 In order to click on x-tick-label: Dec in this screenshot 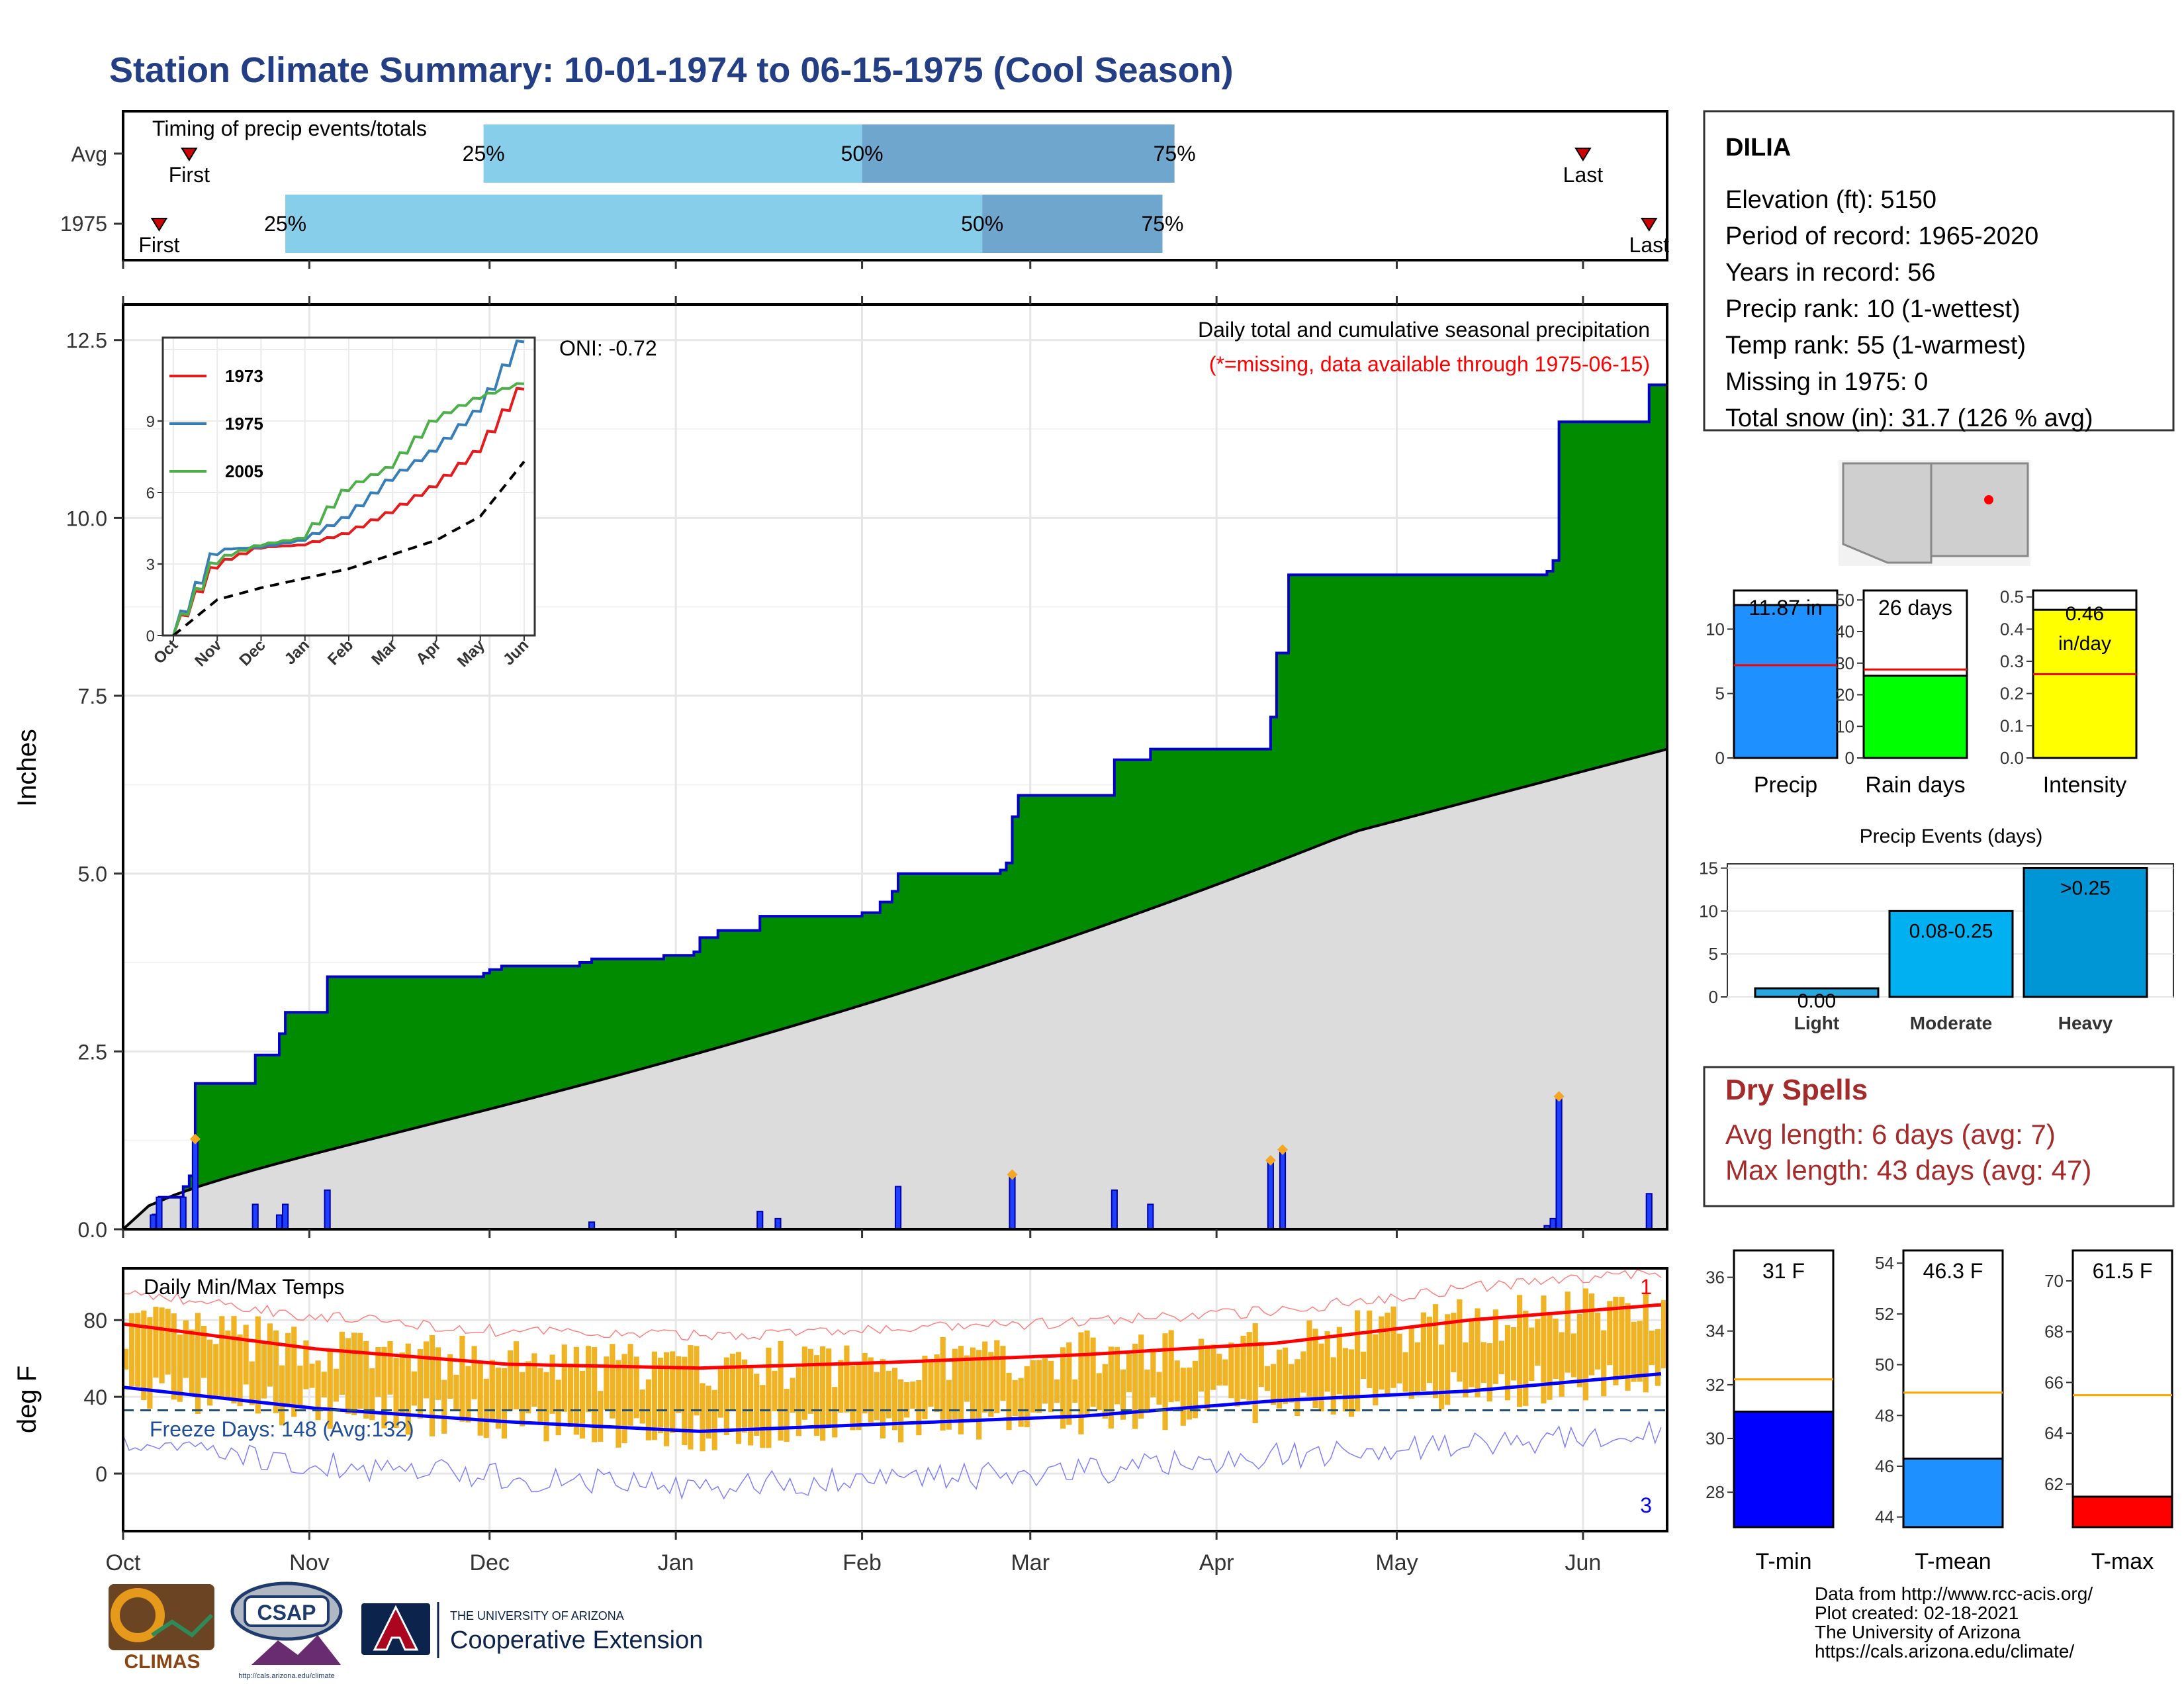, I will do `click(490, 1562)`.